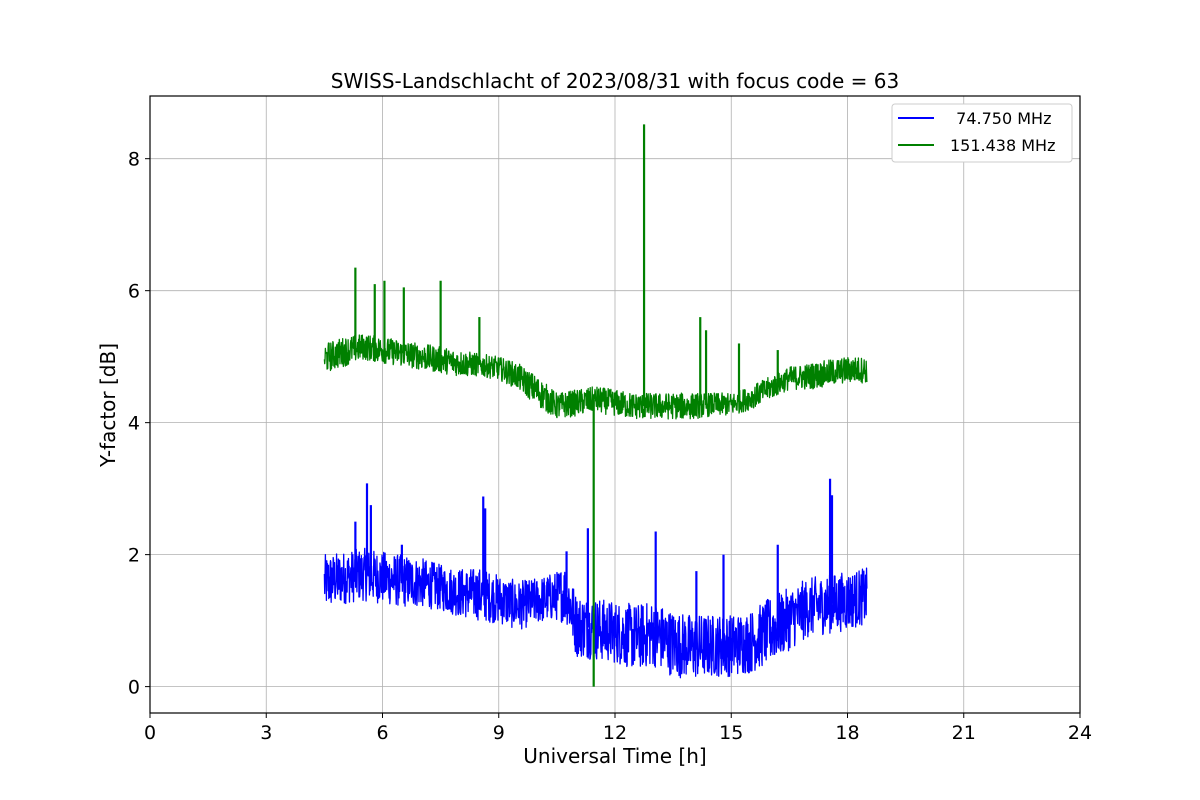 The height and width of the screenshot is (800, 1200). Describe the element at coordinates (499, 733) in the screenshot. I see `x-tick-label: 9` at that location.